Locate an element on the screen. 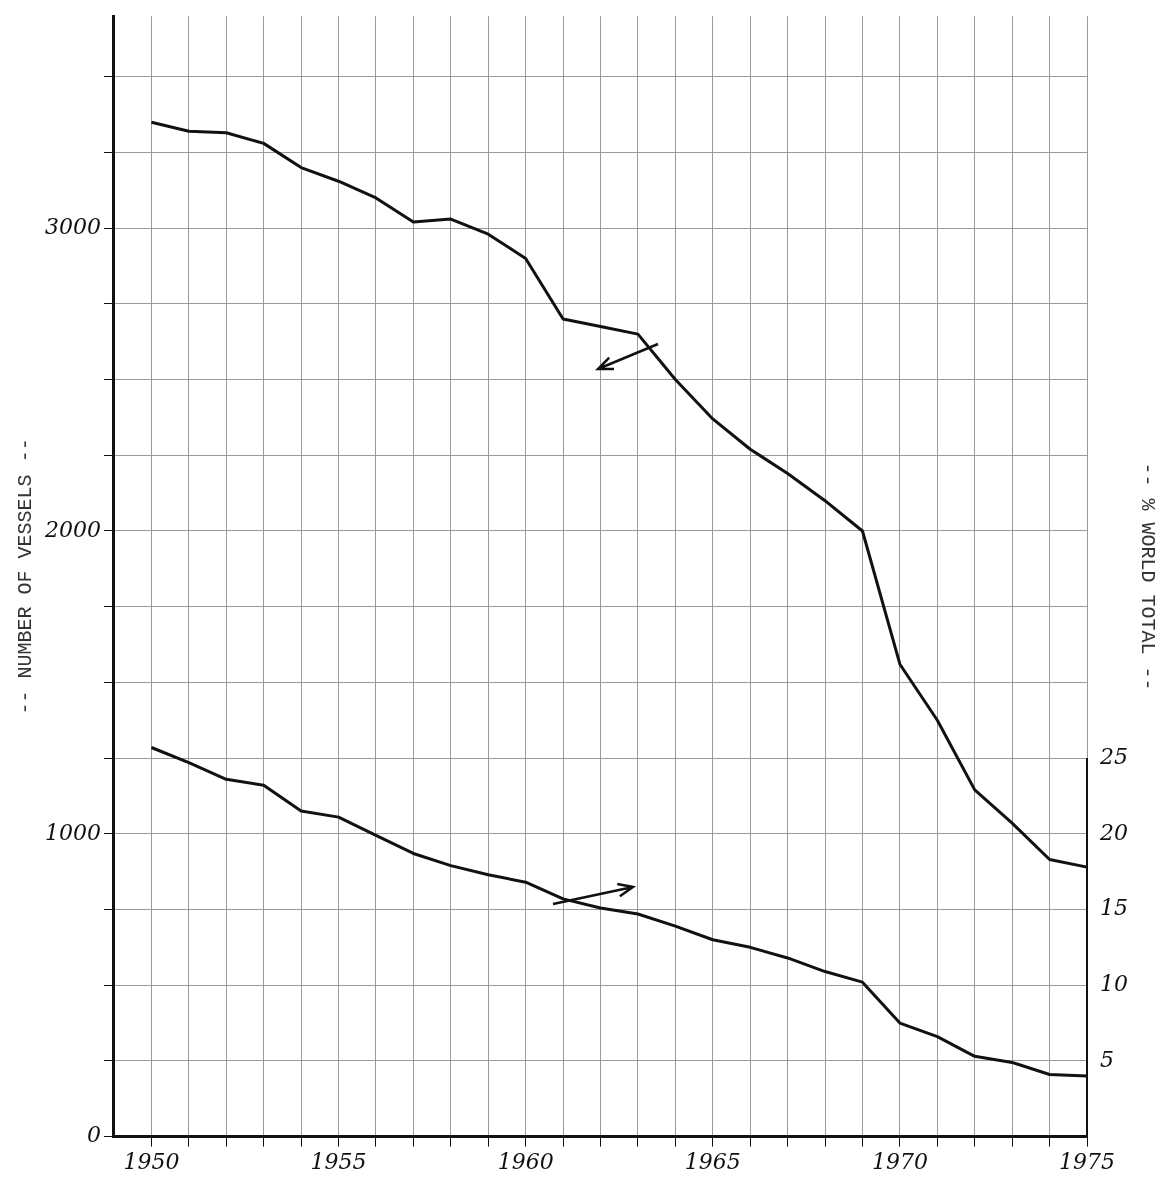 Image resolution: width=1173 pixels, height=1184 pixels. x-tick-label: 1965 is located at coordinates (712, 1161).